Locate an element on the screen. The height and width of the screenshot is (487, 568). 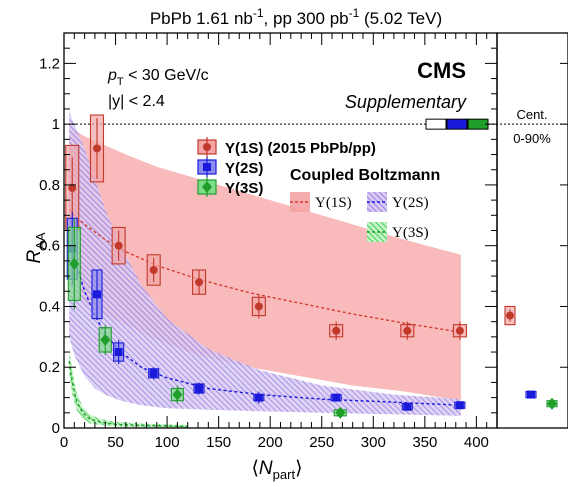
marker-integrated-ups3s is located at coordinates (552, 403).